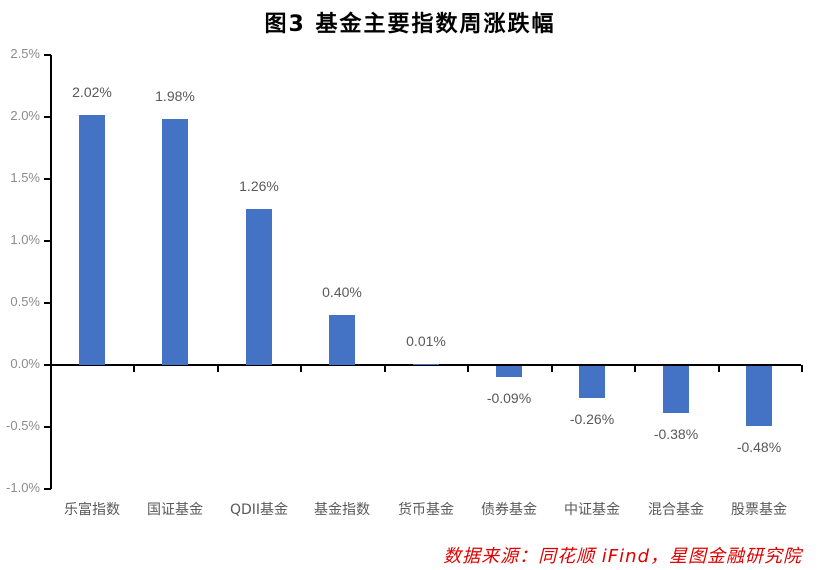  I want to click on y-tick-label: 2.0%, so click(25, 115).